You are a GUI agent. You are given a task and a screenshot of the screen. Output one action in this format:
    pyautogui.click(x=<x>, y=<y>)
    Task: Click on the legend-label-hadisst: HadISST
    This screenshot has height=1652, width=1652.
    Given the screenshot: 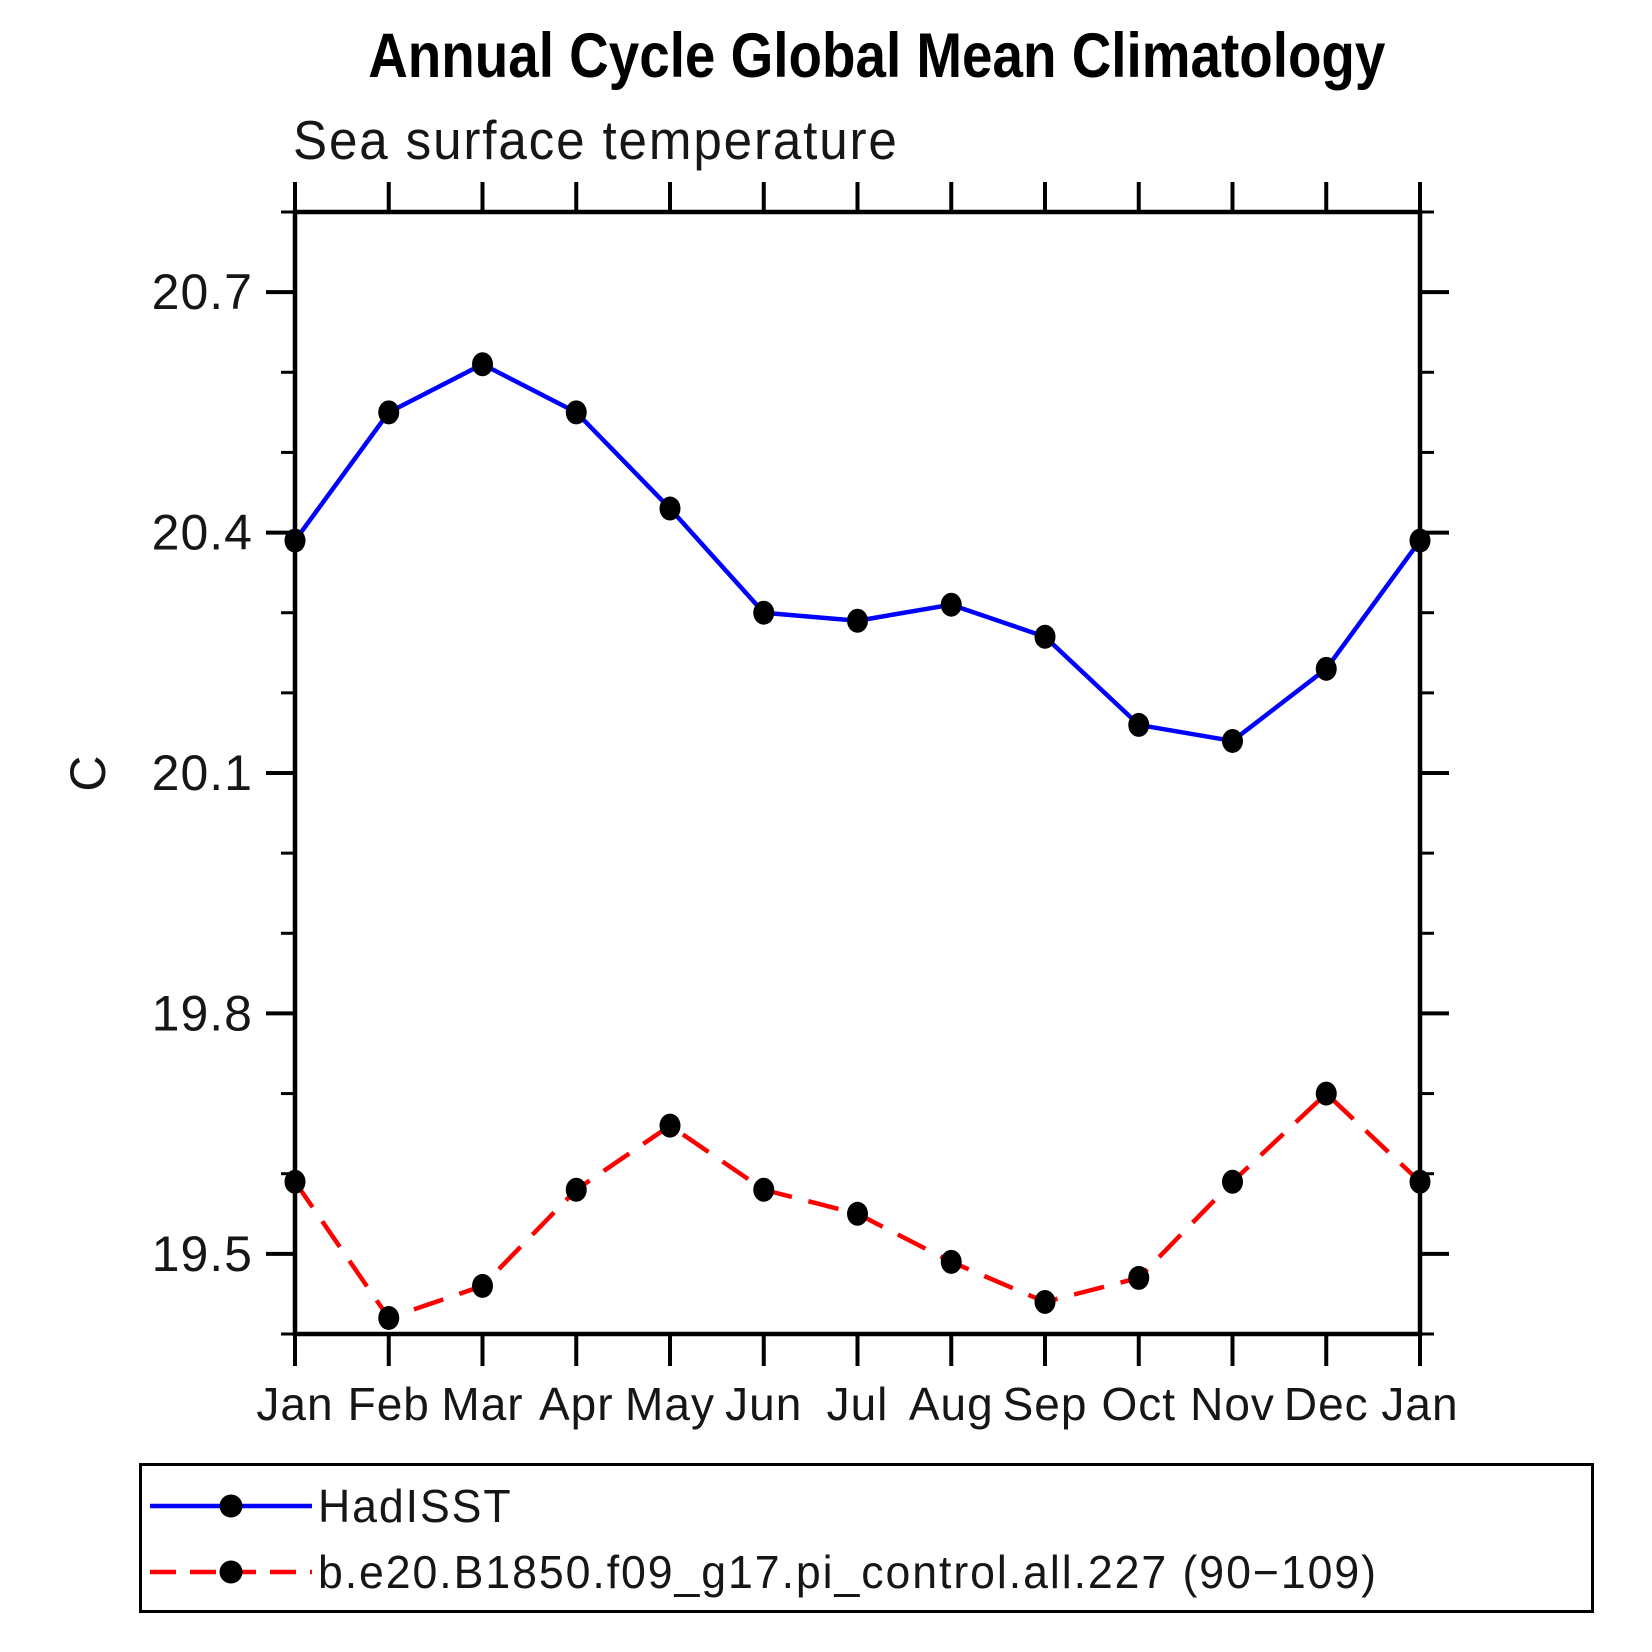 What is the action you would take?
    pyautogui.click(x=415, y=1506)
    